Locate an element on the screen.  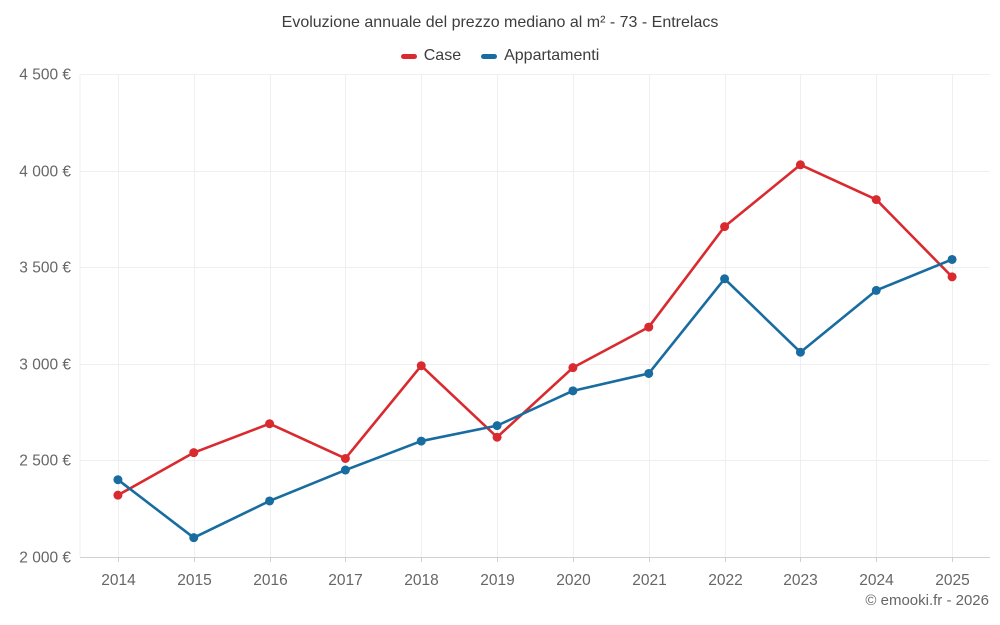
appartamenti-series-swatch-icon is located at coordinates (489, 56).